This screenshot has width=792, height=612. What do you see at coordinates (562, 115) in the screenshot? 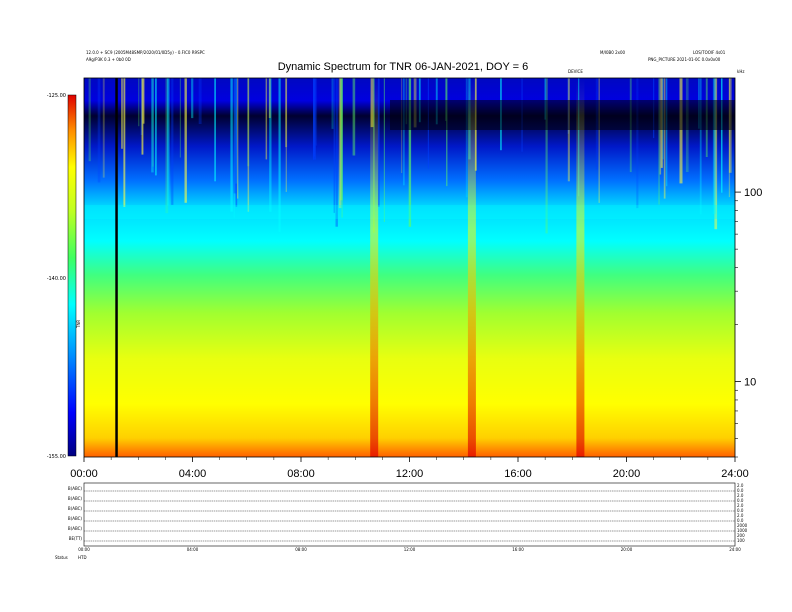
I see `dark-band` at bounding box center [562, 115].